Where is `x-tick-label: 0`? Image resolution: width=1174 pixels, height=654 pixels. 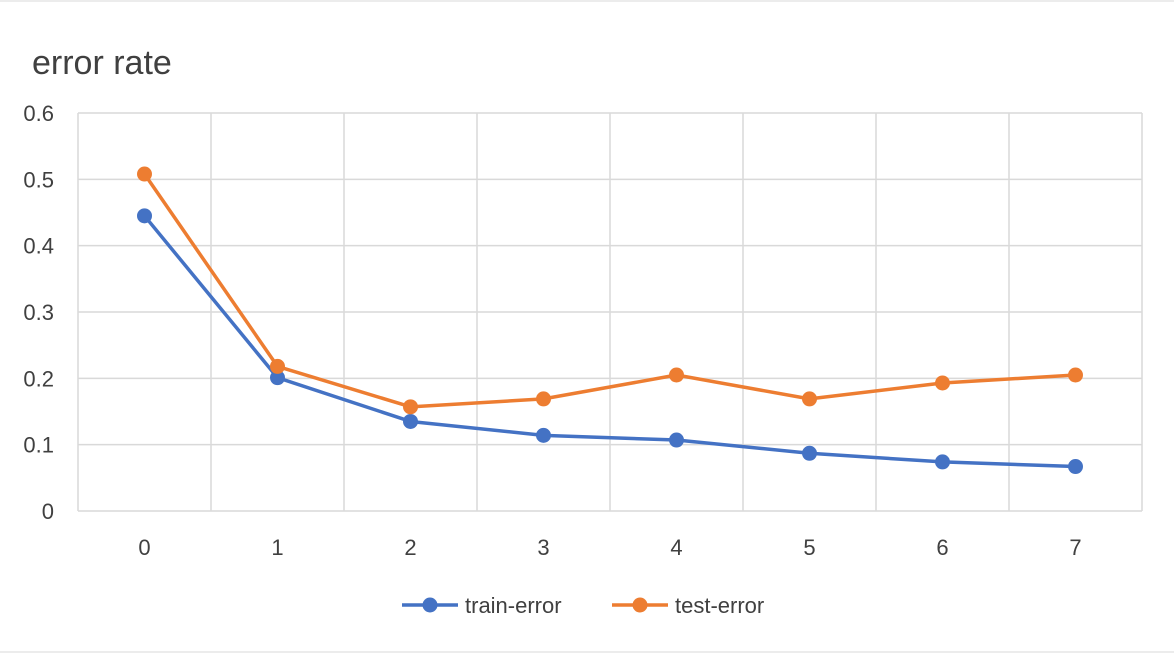
x-tick-label: 0 is located at coordinates (144, 547).